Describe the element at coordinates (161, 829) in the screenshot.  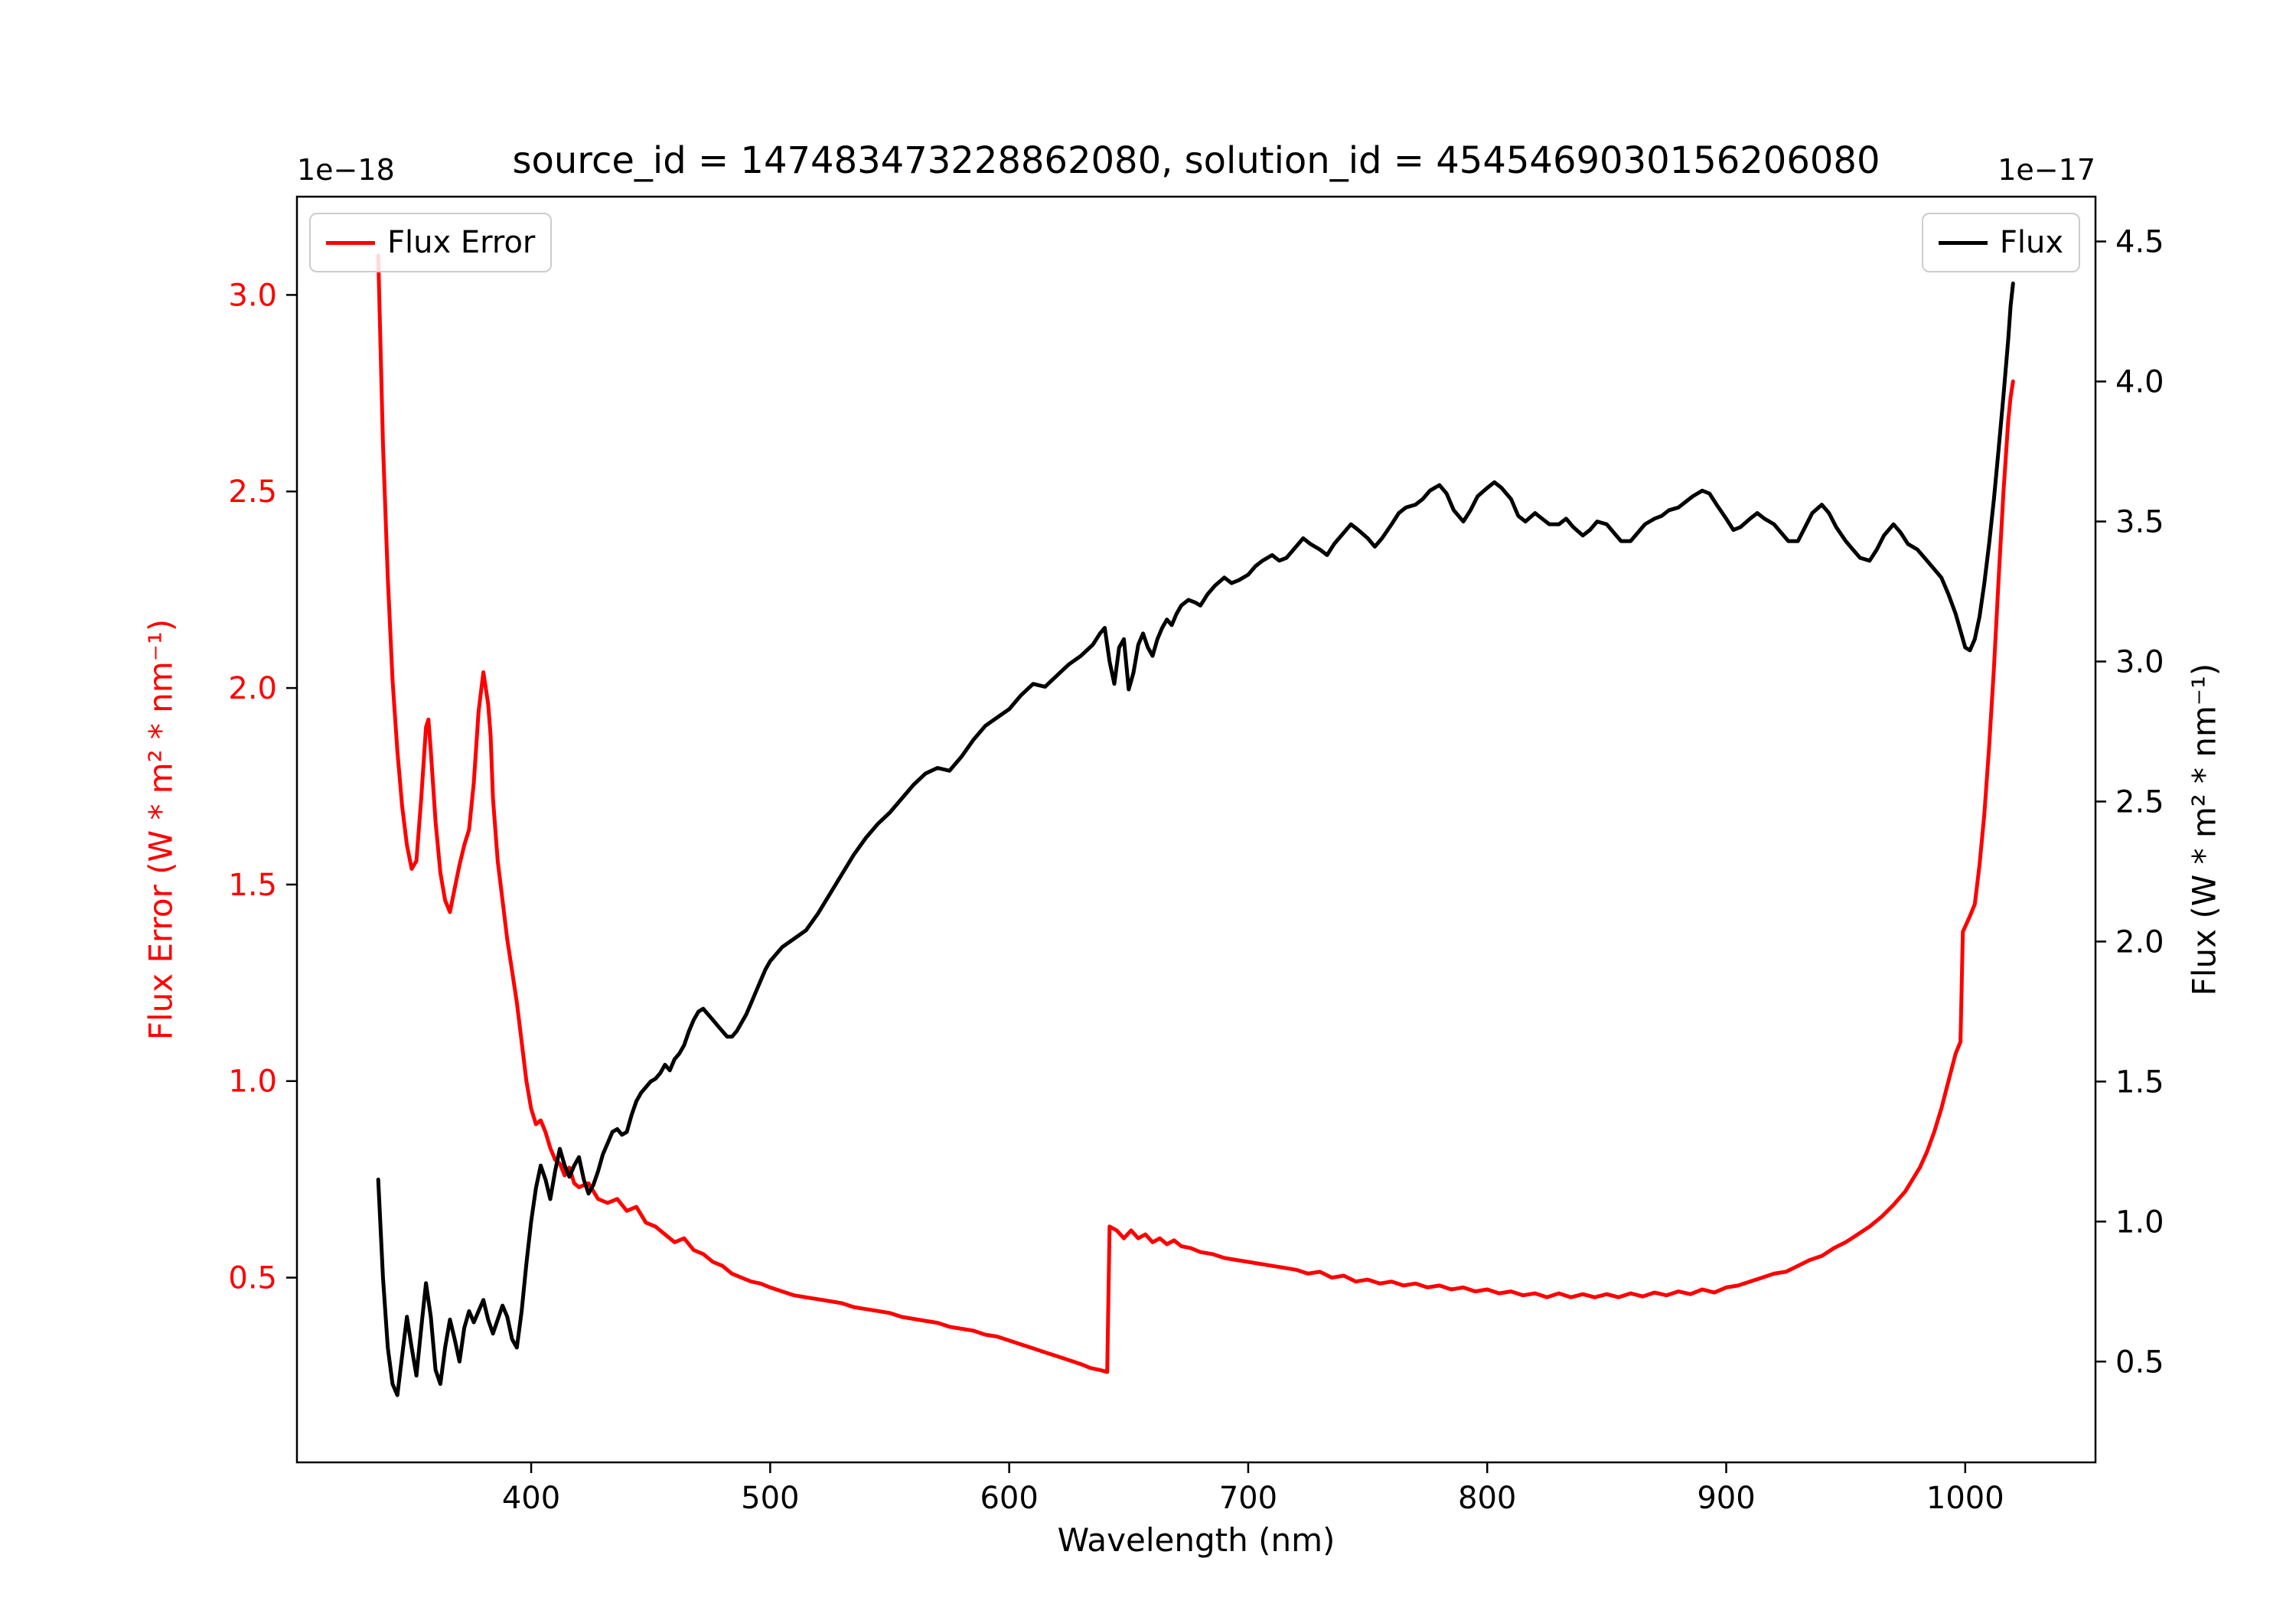
I see `y-axis-label-left: Flux Error (W * m² * nm⁻¹)` at that location.